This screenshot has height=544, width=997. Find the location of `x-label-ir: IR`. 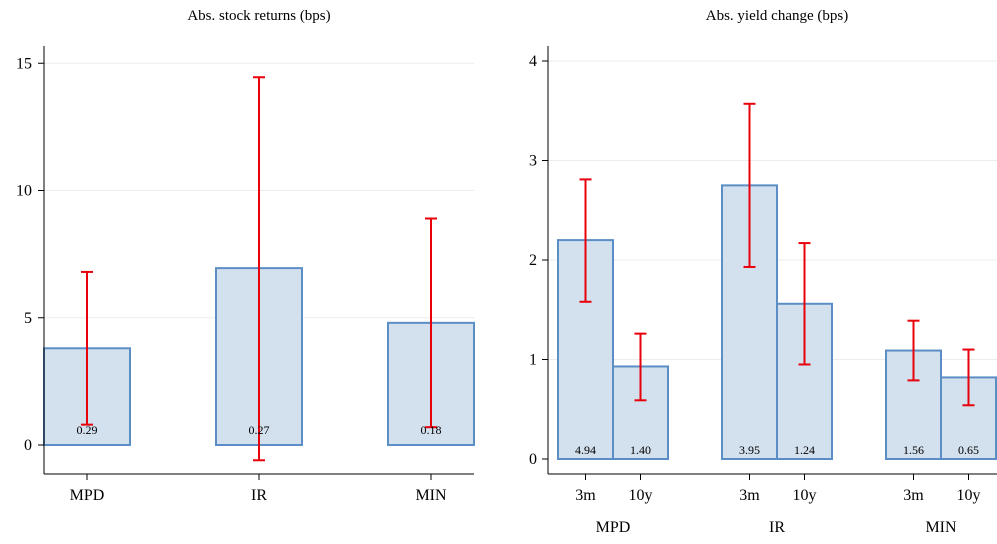

x-label-ir: IR is located at coordinates (259, 495).